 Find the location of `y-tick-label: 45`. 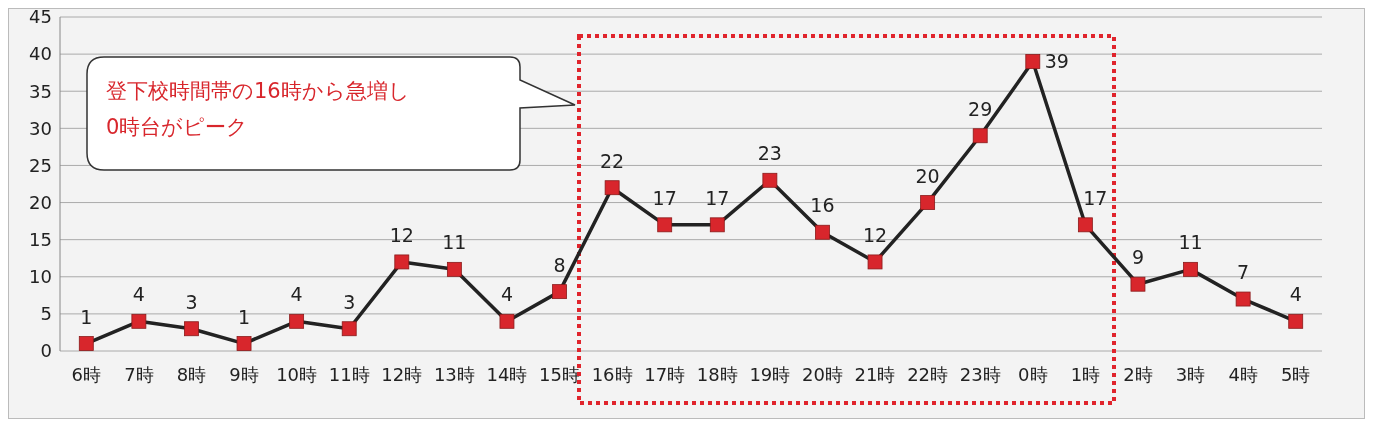

y-tick-label: 45 is located at coordinates (40, 17).